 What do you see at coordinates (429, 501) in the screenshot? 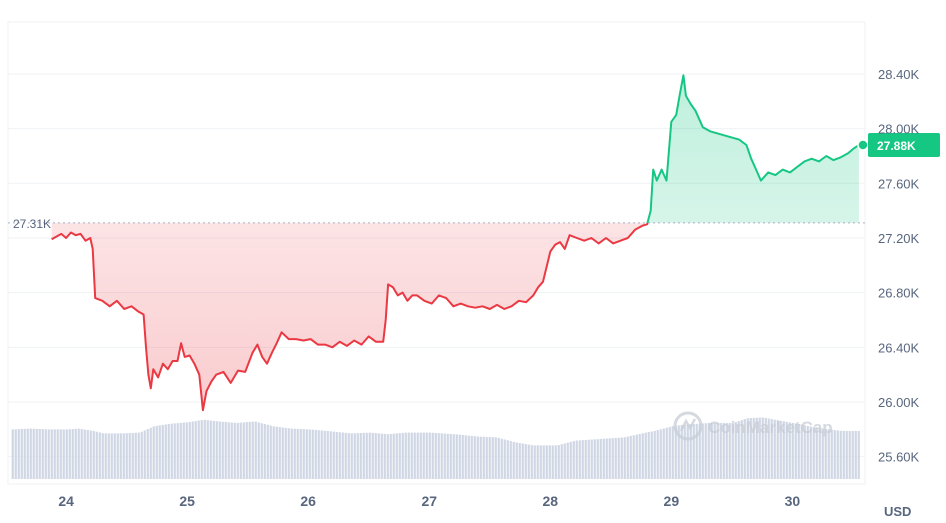
I see `x-tick-label: 27` at bounding box center [429, 501].